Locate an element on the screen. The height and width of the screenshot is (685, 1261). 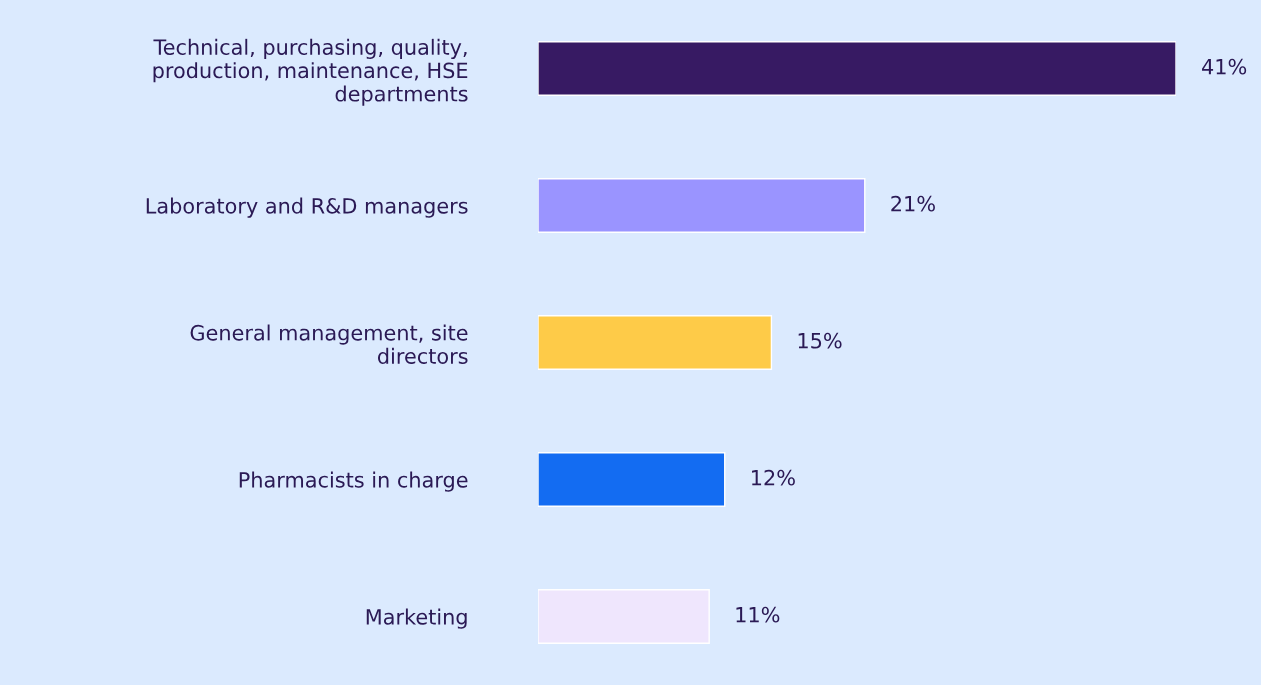
data-label: 11% is located at coordinates (758, 614).